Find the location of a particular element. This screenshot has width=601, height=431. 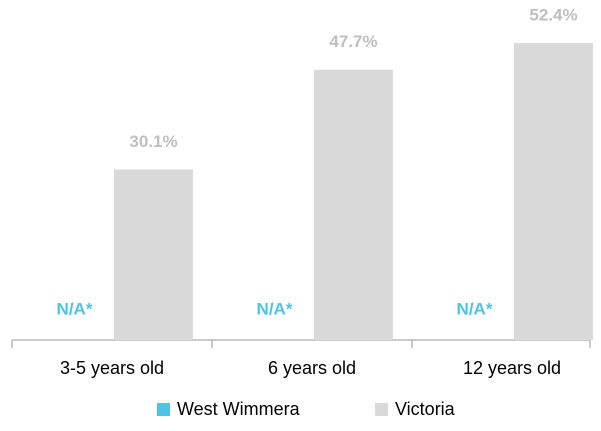

value-label: 47.7% is located at coordinates (353, 41).